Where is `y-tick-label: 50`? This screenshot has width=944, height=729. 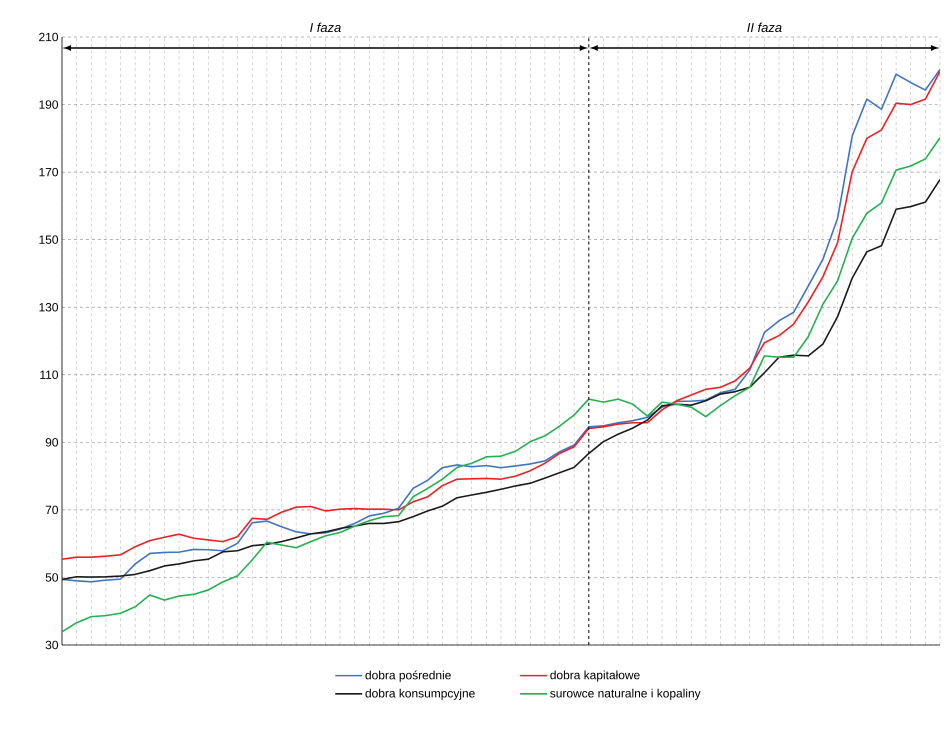 y-tick-label: 50 is located at coordinates (52, 577).